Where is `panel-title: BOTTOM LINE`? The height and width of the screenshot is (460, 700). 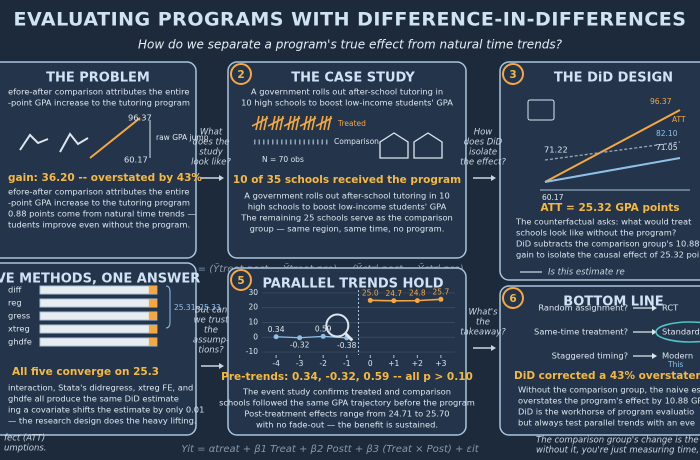 panel-title: BOTTOM LINE is located at coordinates (613, 302).